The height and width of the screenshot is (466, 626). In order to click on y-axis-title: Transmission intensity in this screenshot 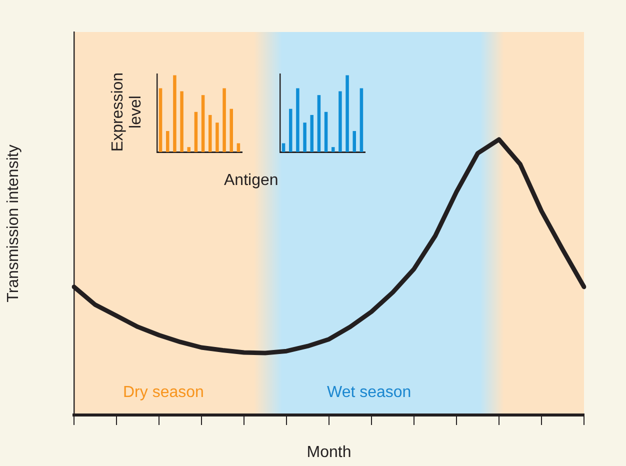, I will do `click(13, 223)`.